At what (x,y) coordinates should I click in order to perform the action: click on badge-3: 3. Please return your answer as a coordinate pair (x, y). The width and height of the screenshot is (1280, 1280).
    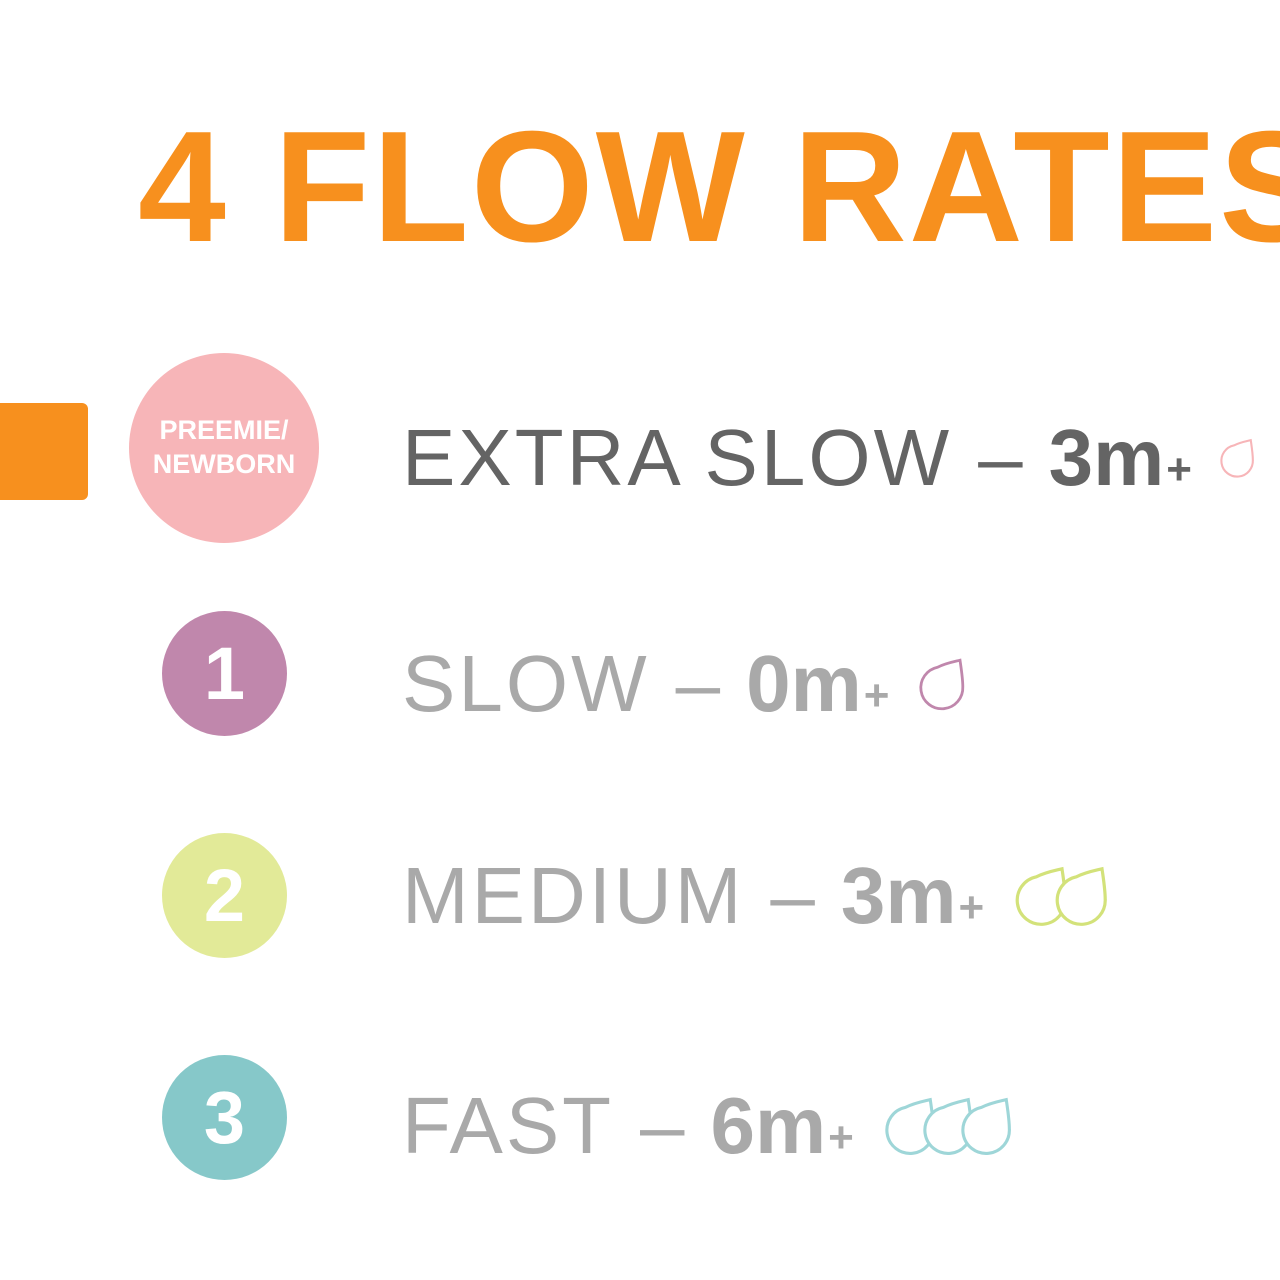
    Looking at the image, I should click on (224, 1117).